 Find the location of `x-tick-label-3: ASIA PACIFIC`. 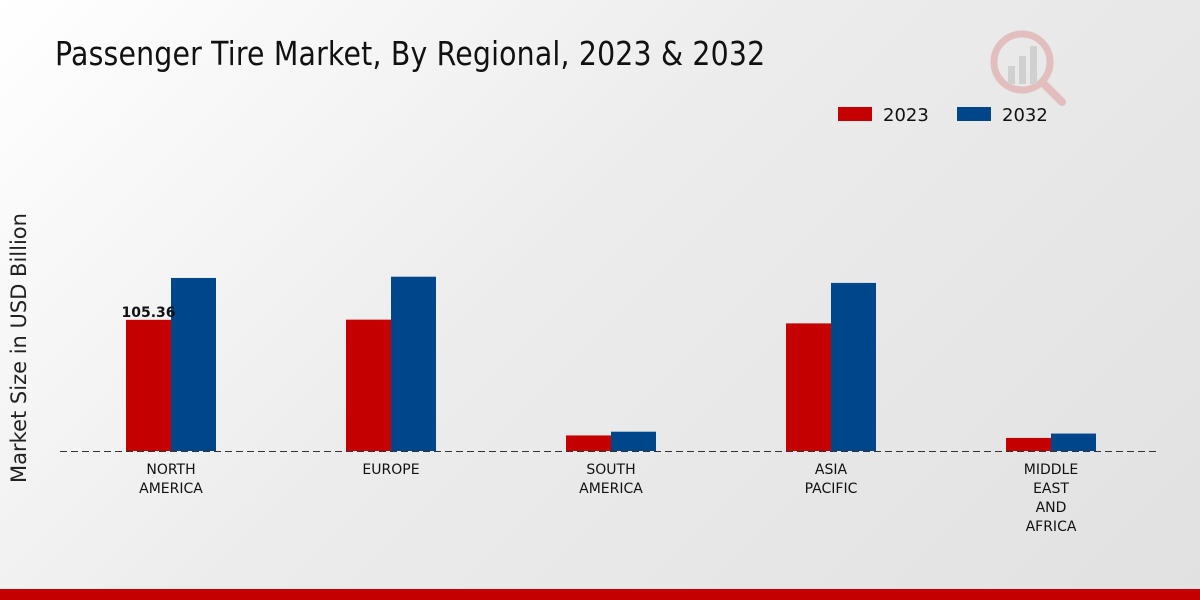

x-tick-label-3: ASIA PACIFIC is located at coordinates (831, 479).